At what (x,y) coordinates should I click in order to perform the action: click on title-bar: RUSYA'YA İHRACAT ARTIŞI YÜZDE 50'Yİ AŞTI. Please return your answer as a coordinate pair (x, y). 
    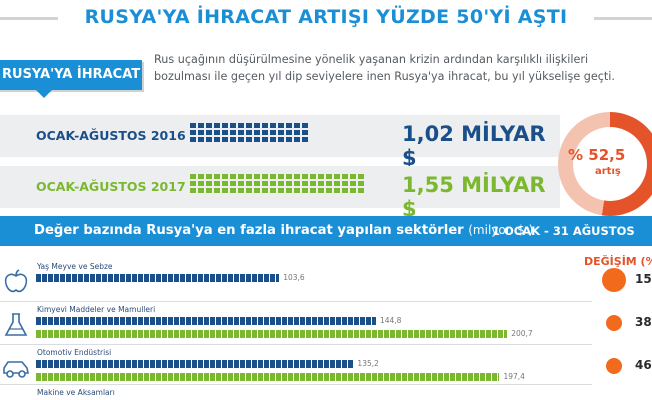
    Looking at the image, I should click on (326, 20).